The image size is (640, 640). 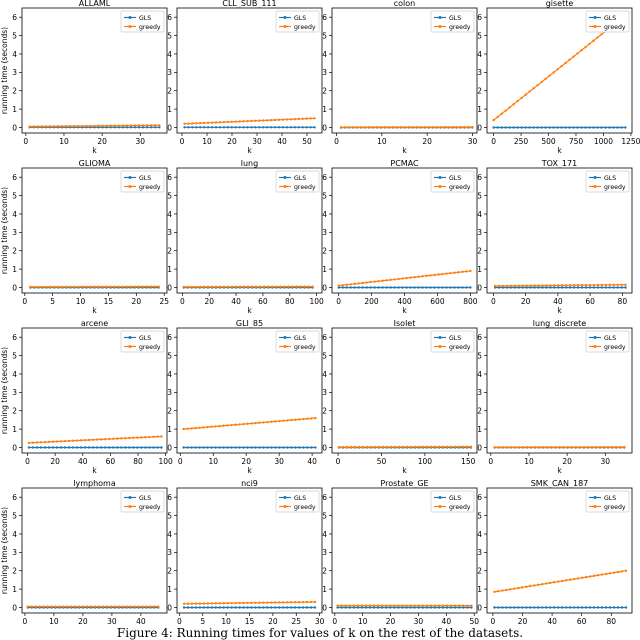 I want to click on series-gls, so click(x=560, y=287).